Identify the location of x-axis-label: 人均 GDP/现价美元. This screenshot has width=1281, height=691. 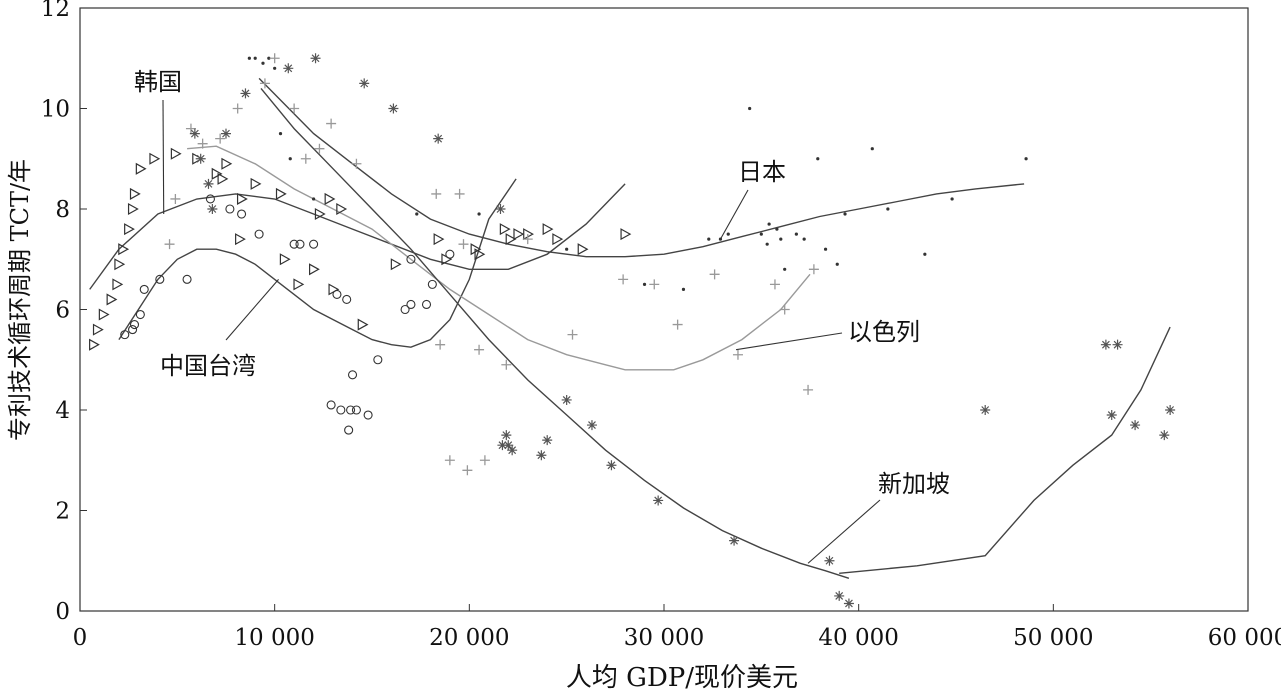
(682, 677).